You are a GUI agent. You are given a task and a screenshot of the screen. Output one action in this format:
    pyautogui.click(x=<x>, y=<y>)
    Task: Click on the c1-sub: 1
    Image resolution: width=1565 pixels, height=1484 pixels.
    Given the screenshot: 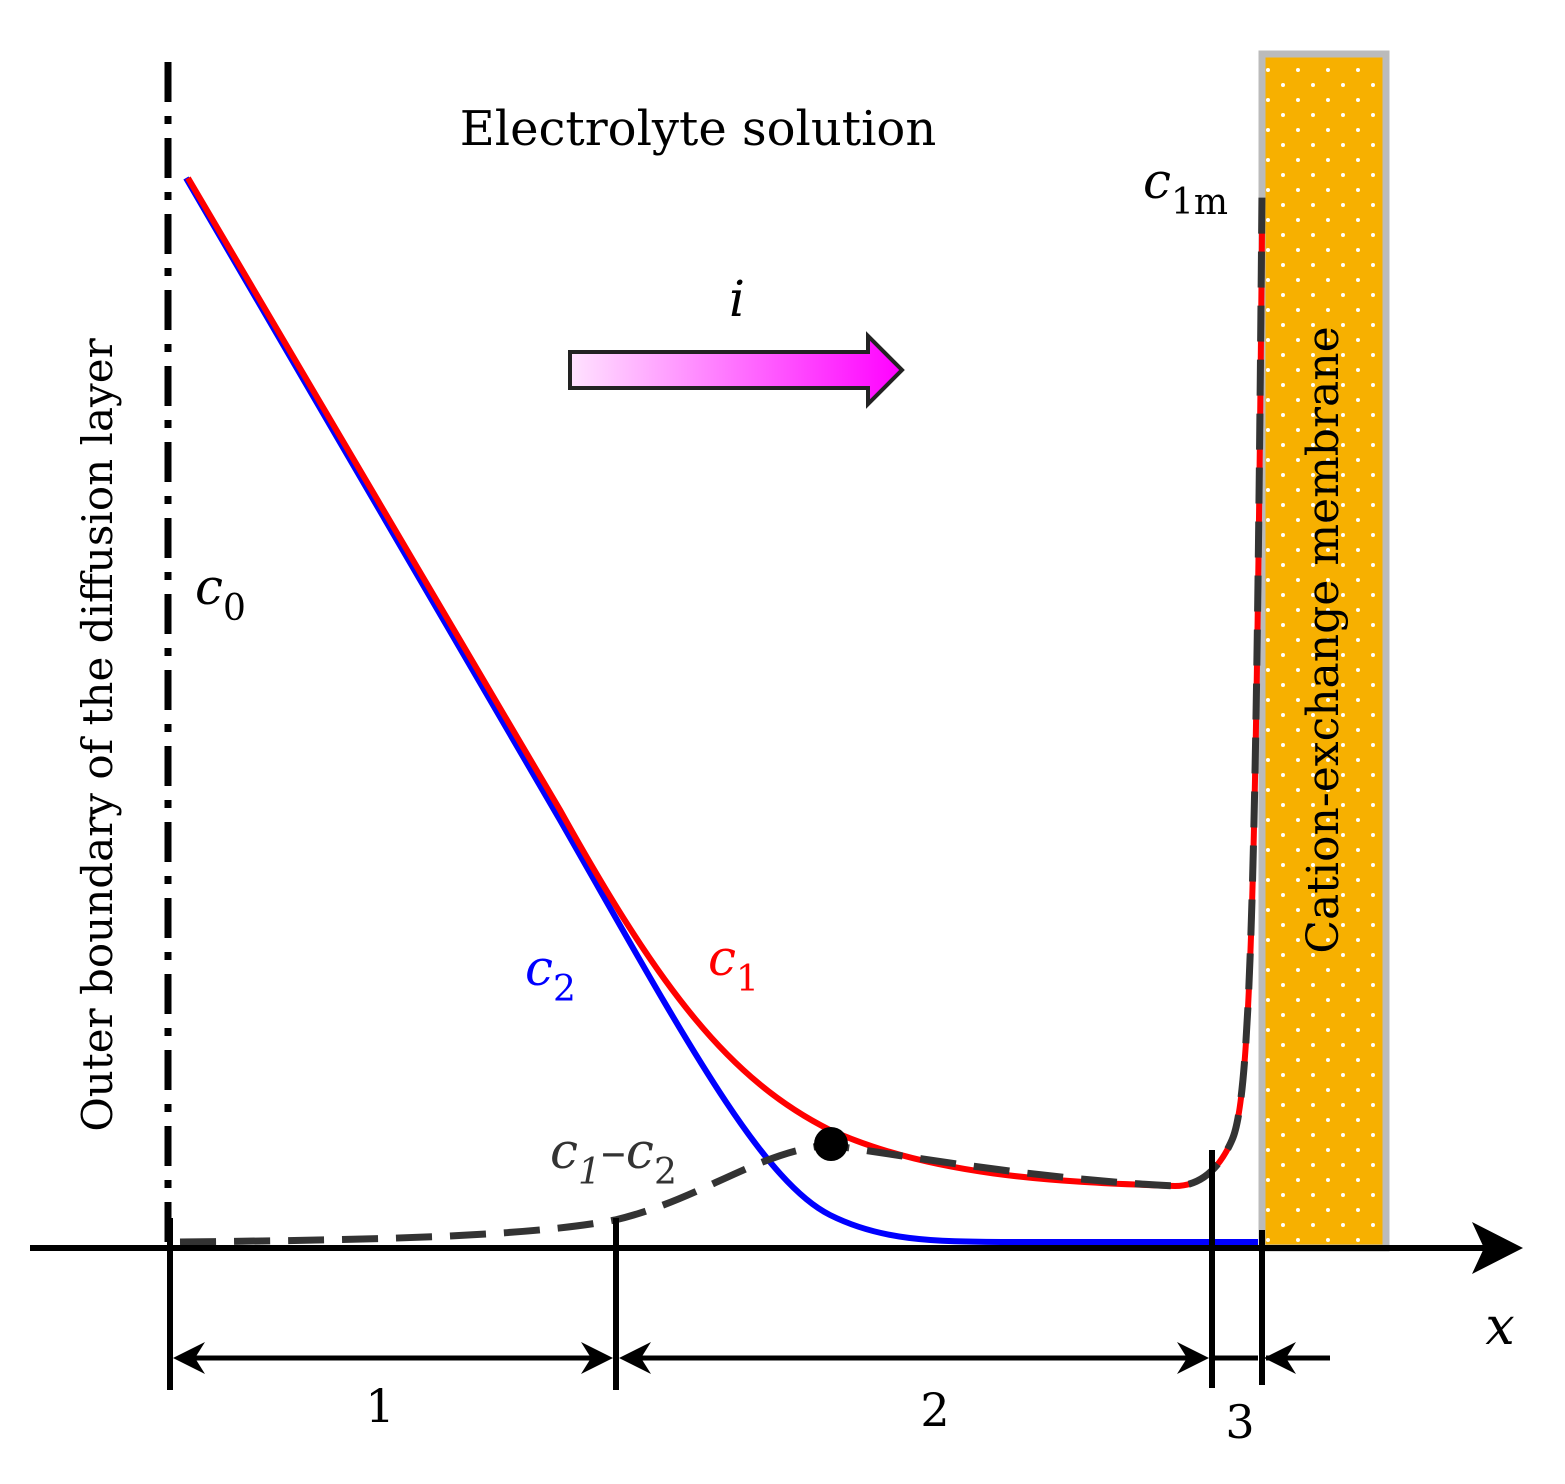 What is the action you would take?
    pyautogui.click(x=747, y=979)
    